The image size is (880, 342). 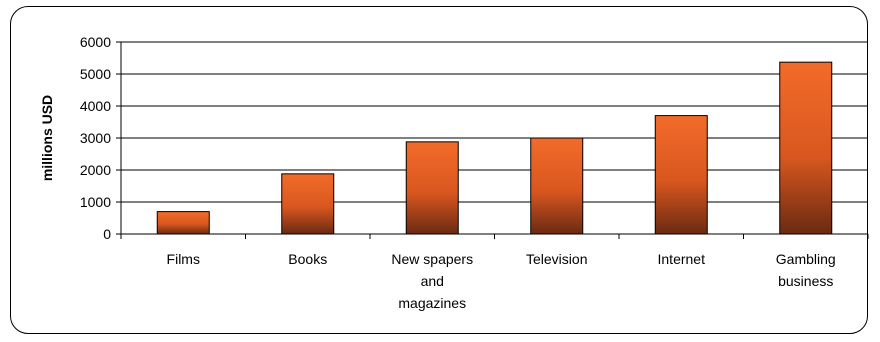 I want to click on y-tick-label: 3000, so click(x=95, y=138).